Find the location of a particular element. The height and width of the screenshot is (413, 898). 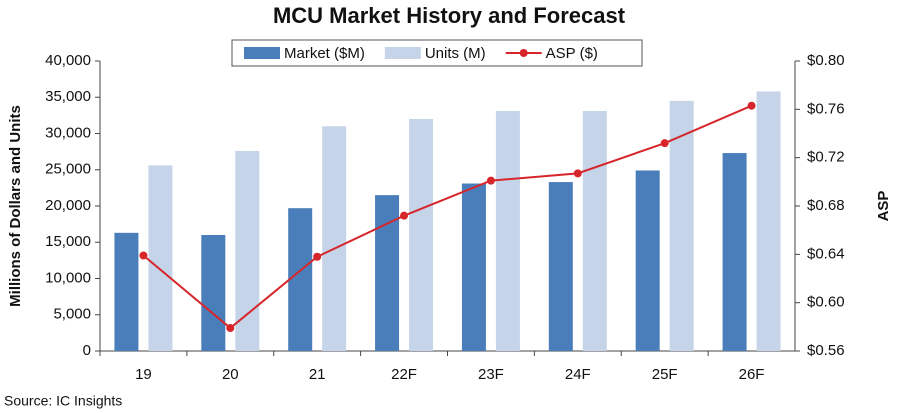

legend-box is located at coordinates (437, 53).